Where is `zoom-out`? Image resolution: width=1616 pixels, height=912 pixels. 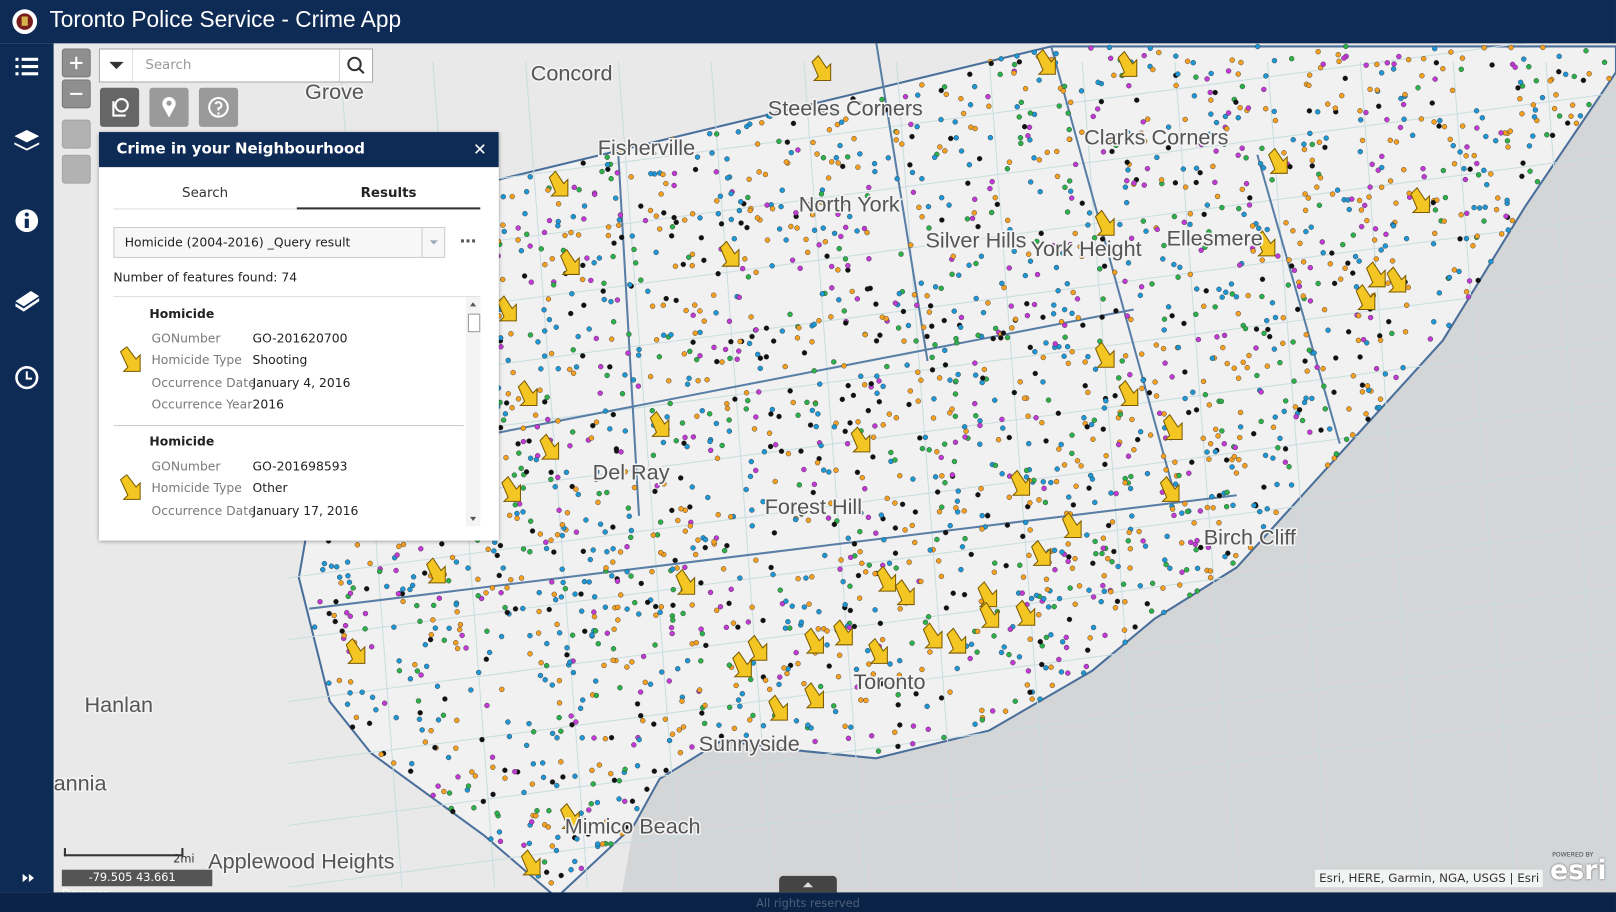
zoom-out is located at coordinates (76, 94).